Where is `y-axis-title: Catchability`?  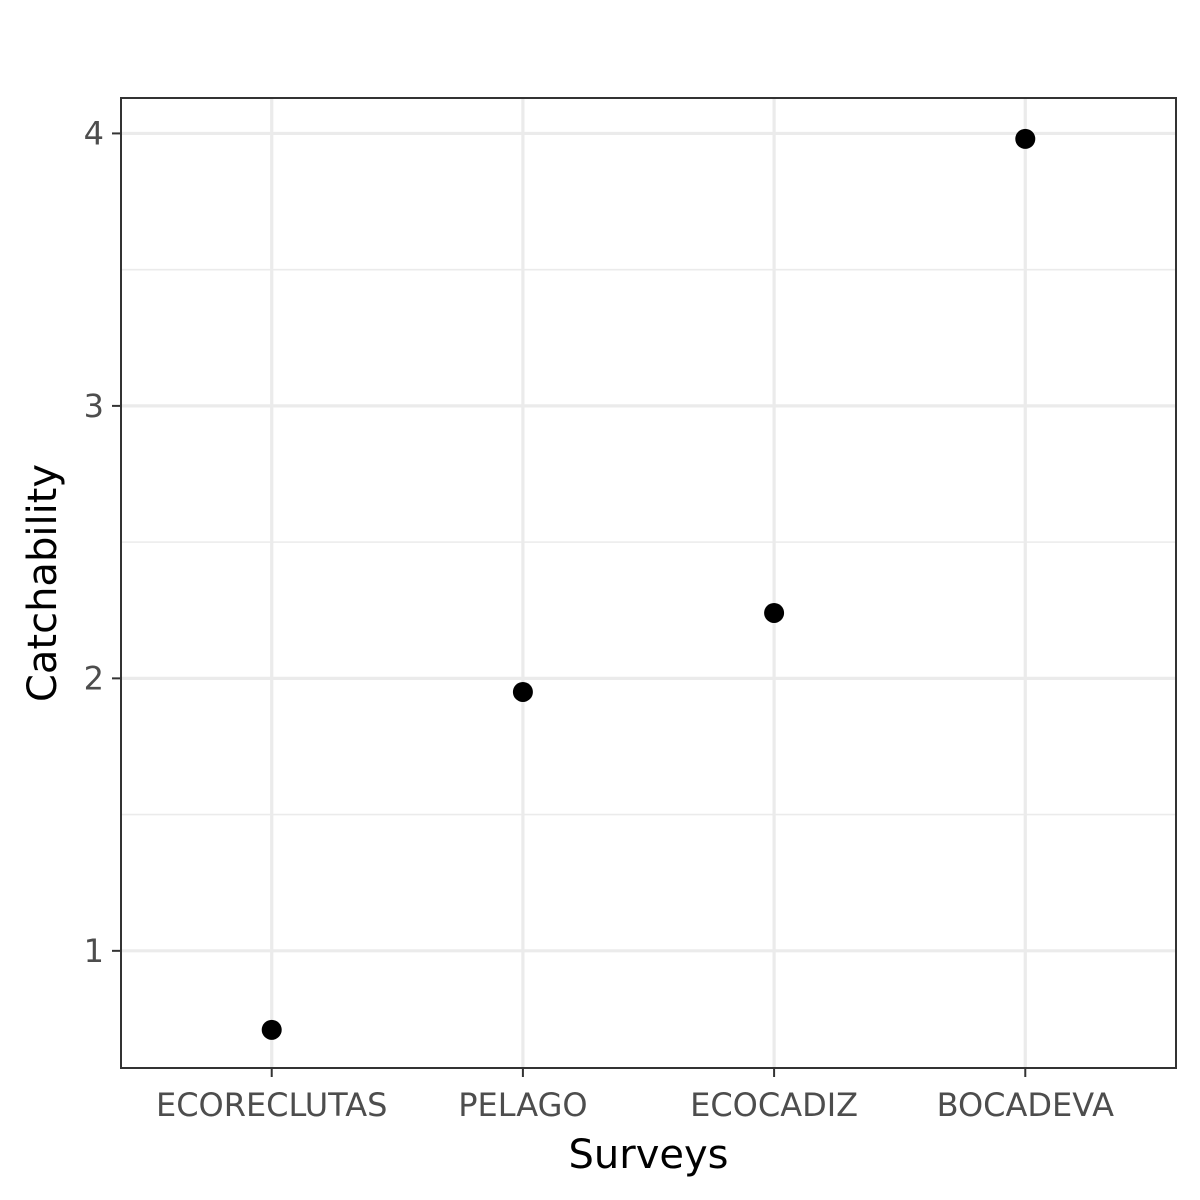 y-axis-title: Catchability is located at coordinates (43, 583).